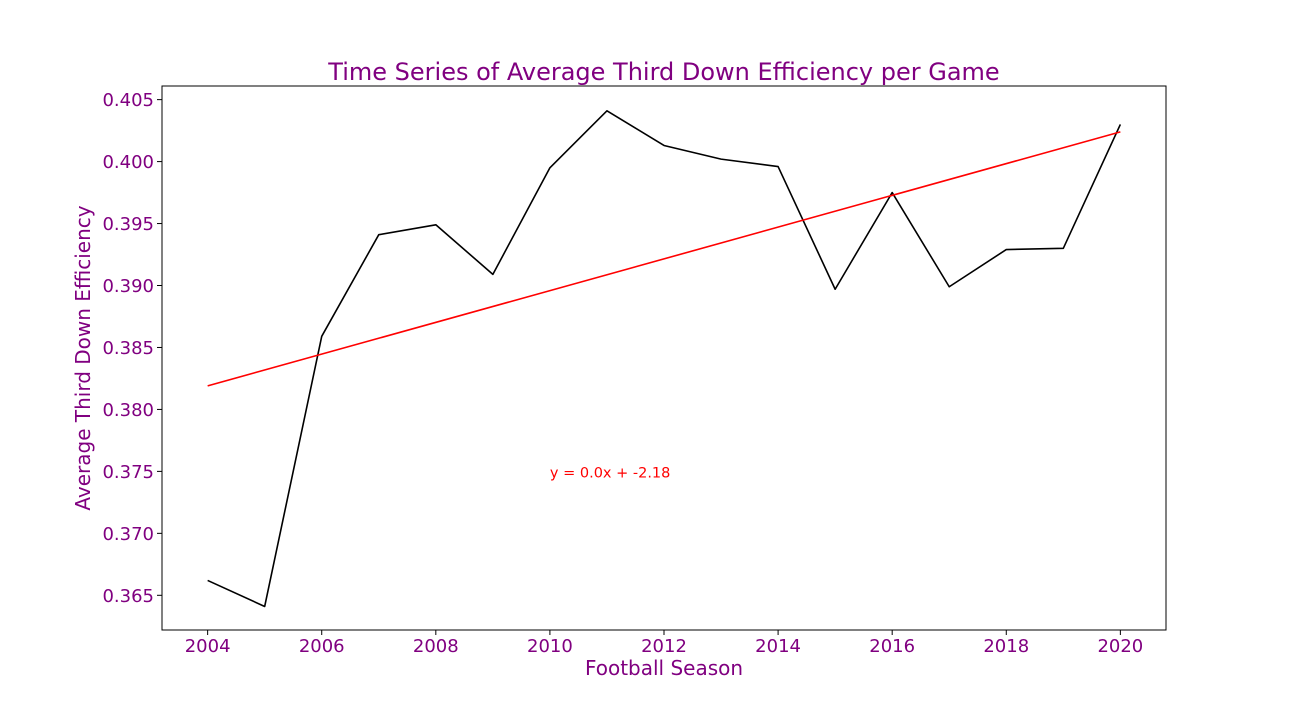 The image size is (1296, 724). I want to click on y-axis-label: Average Third Down Efficiency, so click(83, 357).